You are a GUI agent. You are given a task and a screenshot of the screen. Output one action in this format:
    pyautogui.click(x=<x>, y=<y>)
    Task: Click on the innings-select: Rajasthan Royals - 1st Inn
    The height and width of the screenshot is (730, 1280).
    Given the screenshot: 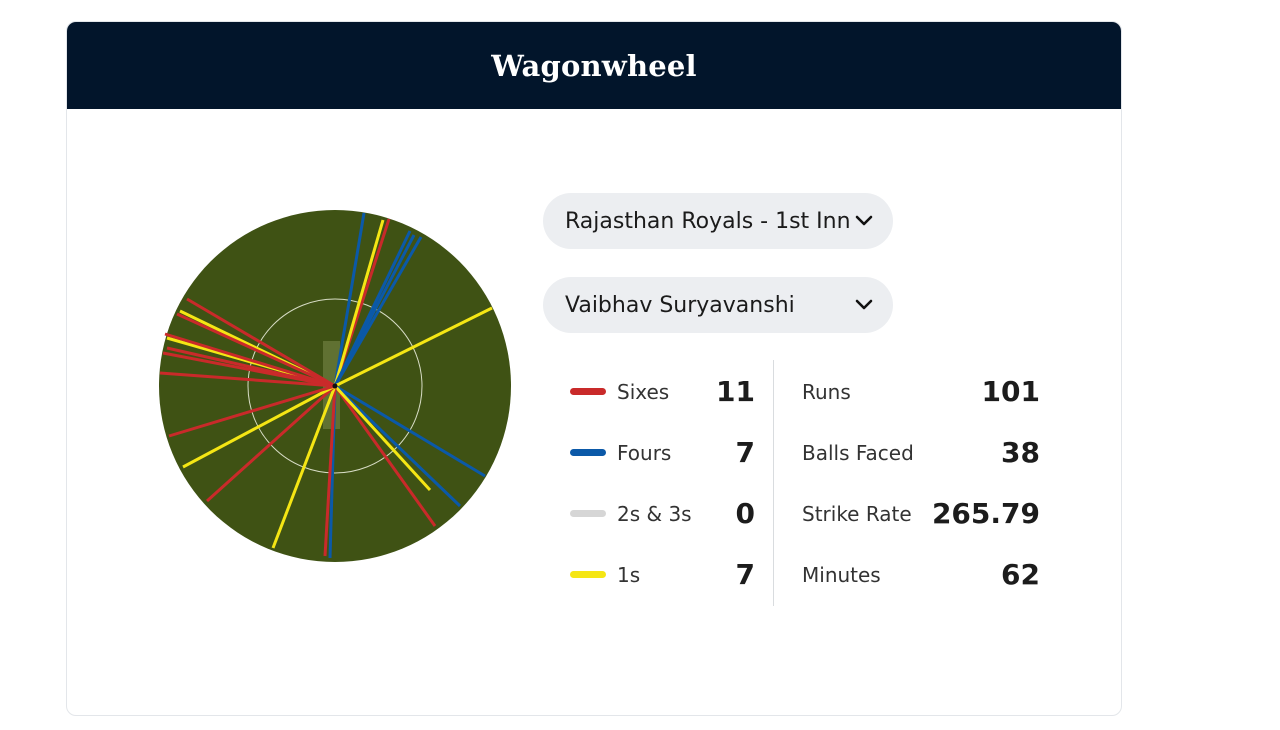 What is the action you would take?
    pyautogui.click(x=718, y=221)
    